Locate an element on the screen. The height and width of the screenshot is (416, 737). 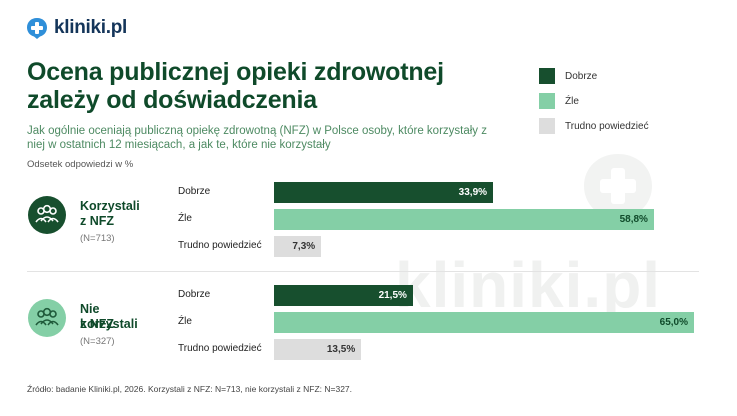
legend-label-trudno: Trudno powiedzieć is located at coordinates (607, 126).